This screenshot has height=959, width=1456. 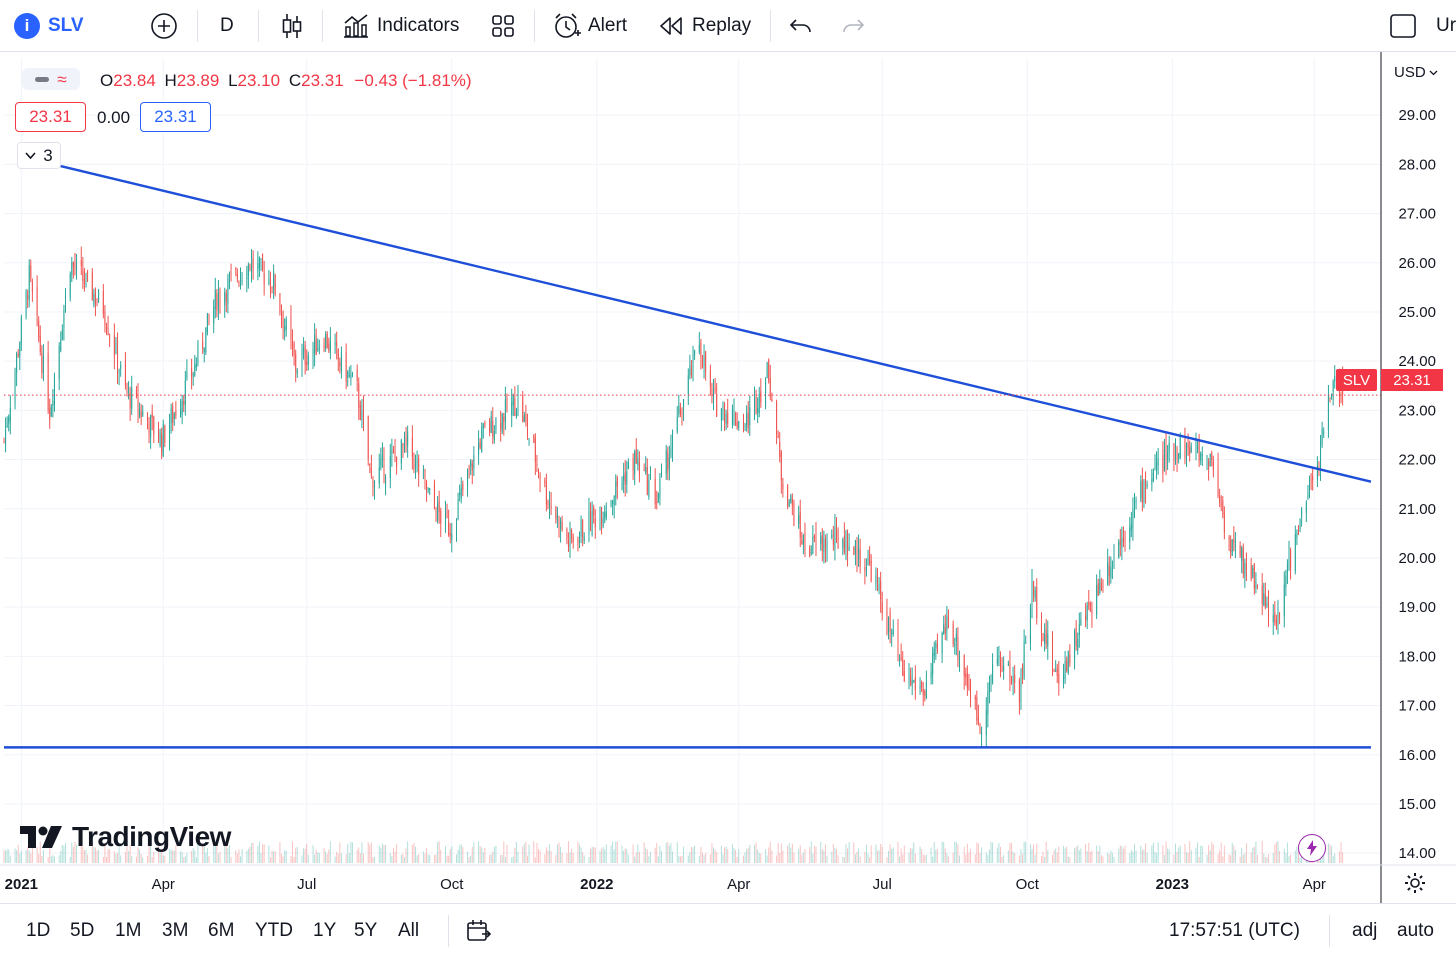 I want to click on fullscreen-button, so click(x=1403, y=26).